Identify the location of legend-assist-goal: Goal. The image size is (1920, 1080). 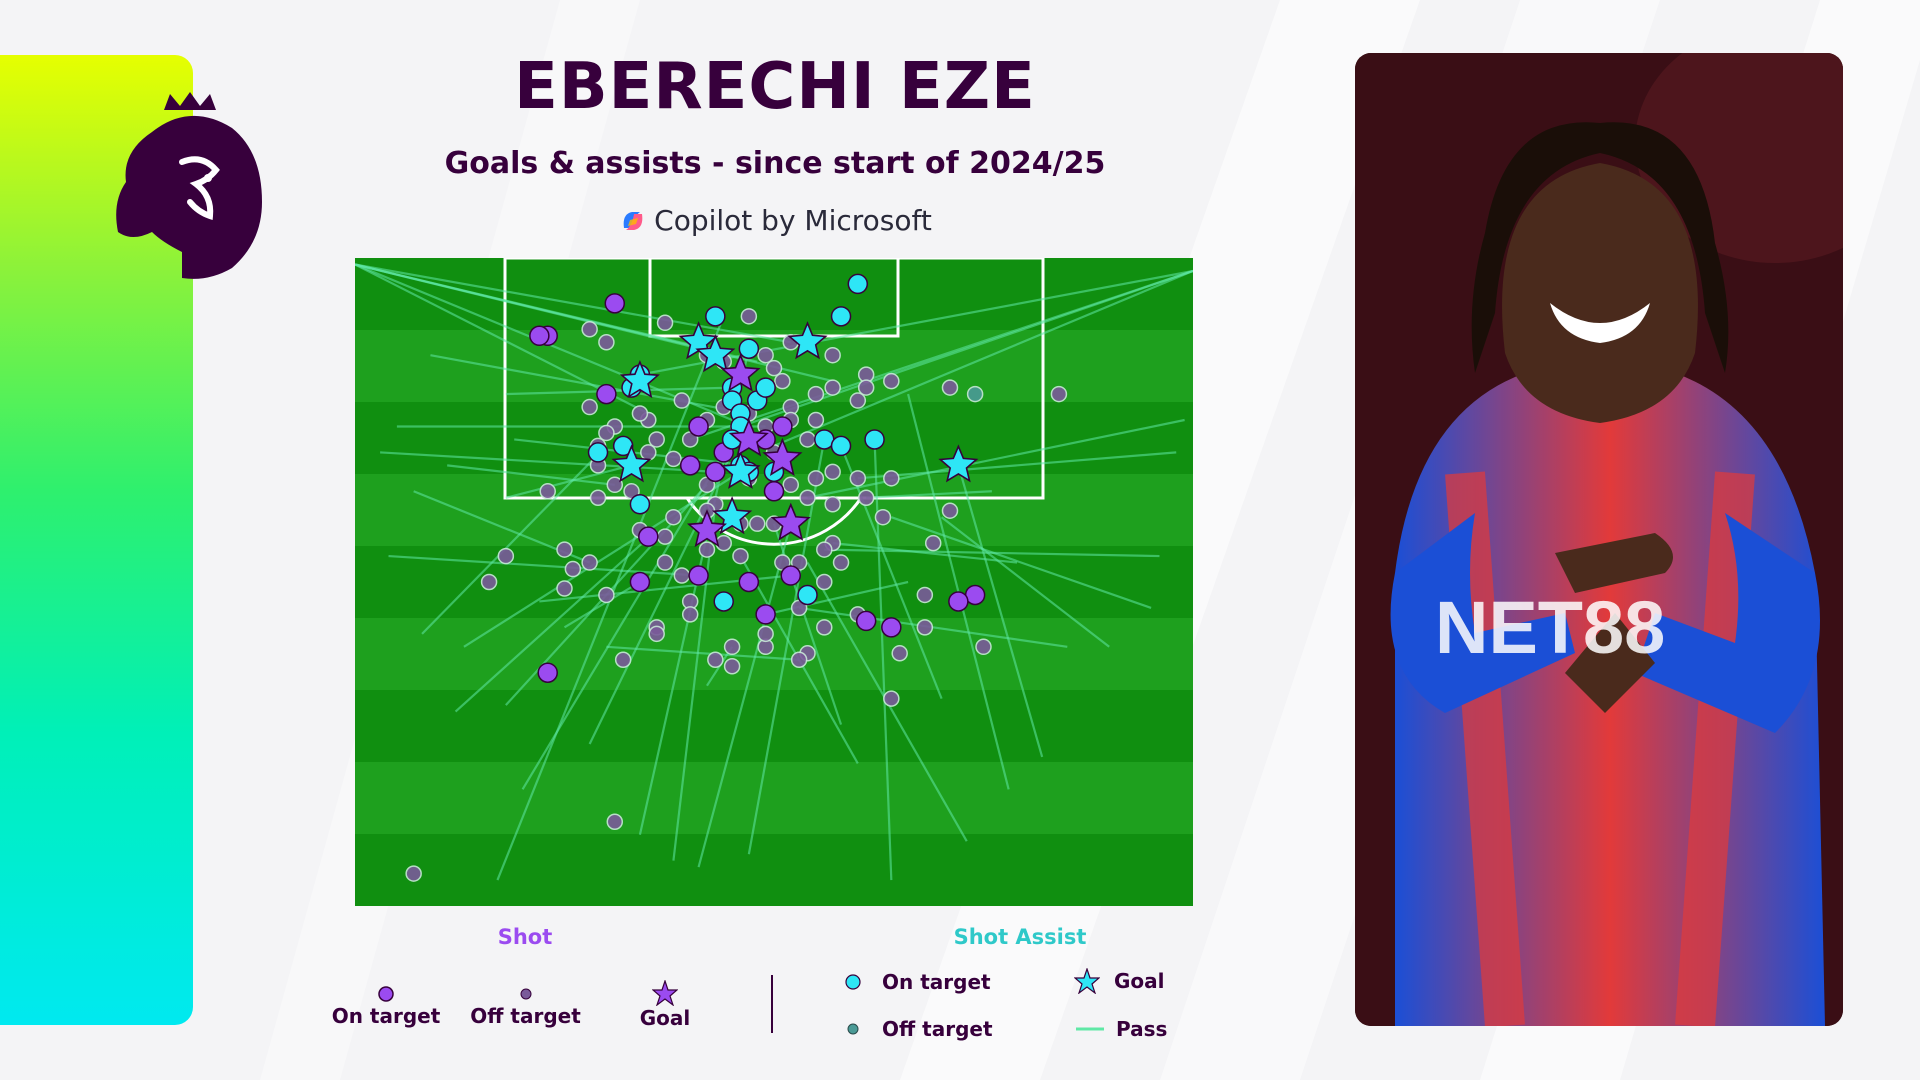
(1119, 981).